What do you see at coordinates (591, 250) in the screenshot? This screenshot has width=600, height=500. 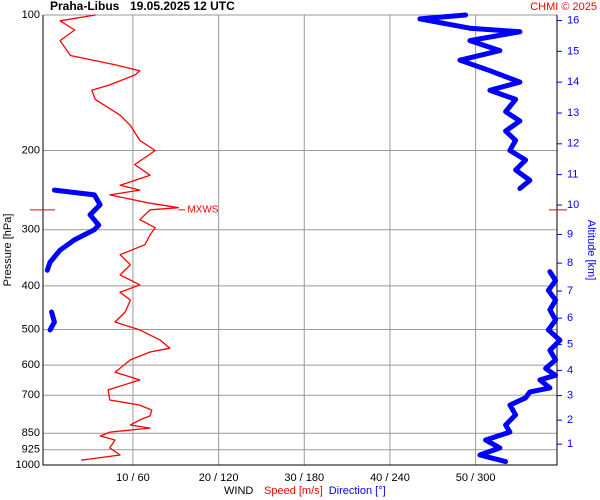 I see `y2-axis-label: Altitude [km]` at bounding box center [591, 250].